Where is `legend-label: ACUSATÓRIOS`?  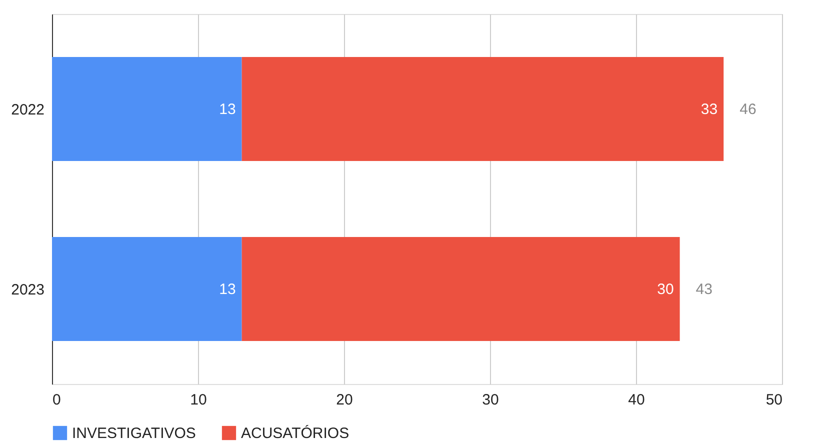 legend-label: ACUSATÓRIOS is located at coordinates (295, 433).